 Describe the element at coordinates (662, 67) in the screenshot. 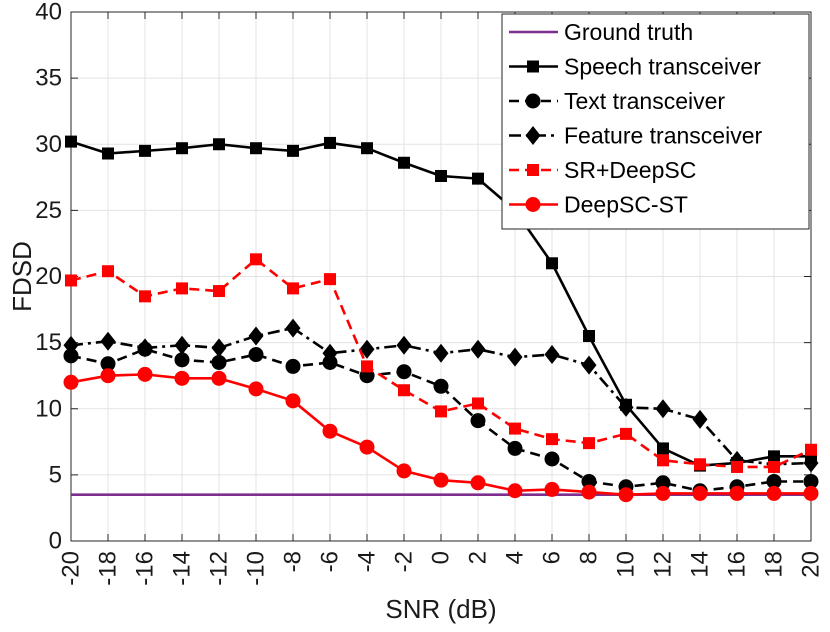

I see `legend-label: Speech transceiver` at that location.